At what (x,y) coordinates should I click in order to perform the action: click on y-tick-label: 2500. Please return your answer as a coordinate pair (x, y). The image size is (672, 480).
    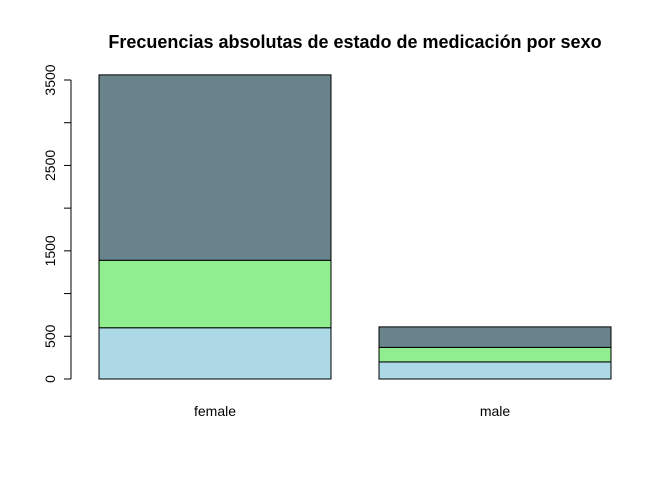
    Looking at the image, I should click on (50, 165).